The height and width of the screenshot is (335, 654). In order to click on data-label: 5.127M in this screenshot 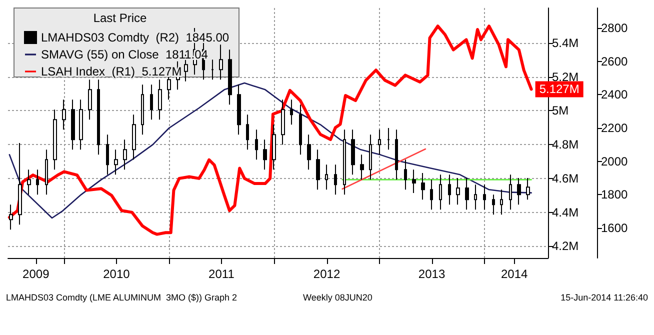, I will do `click(559, 89)`.